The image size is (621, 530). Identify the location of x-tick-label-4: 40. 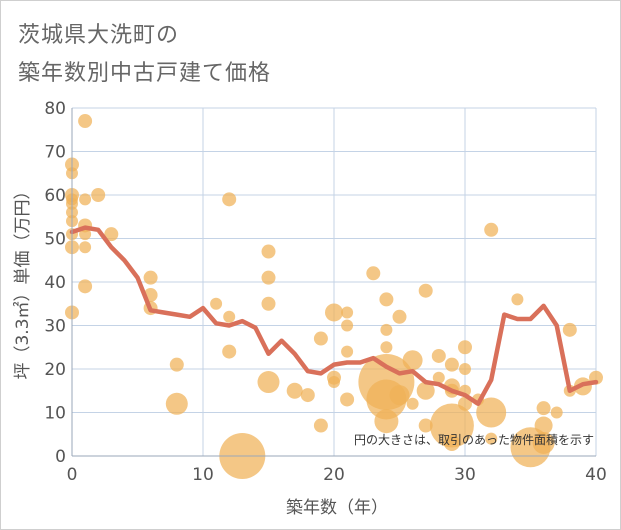
(596, 475).